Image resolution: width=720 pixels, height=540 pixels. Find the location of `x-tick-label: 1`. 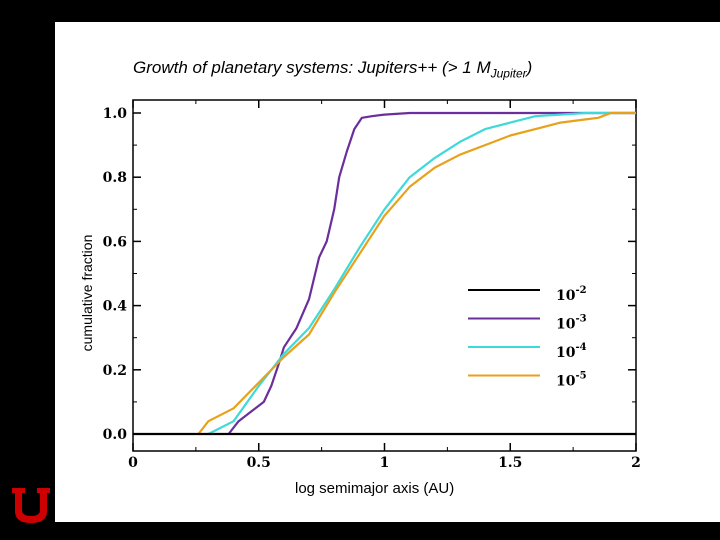

x-tick-label: 1 is located at coordinates (385, 463).